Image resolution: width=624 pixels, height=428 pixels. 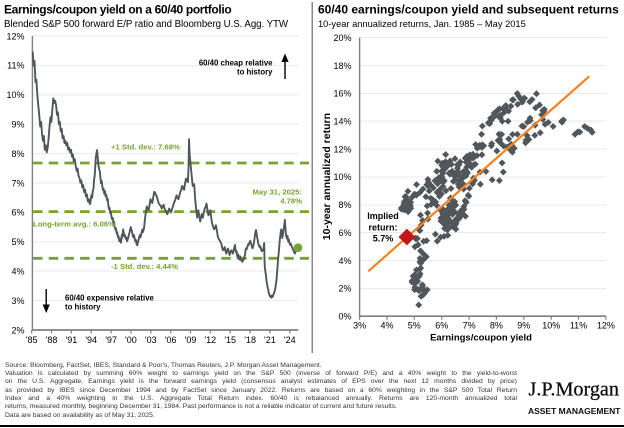 I want to click on svg-text: 60/40 cheap relative, so click(x=236, y=63).